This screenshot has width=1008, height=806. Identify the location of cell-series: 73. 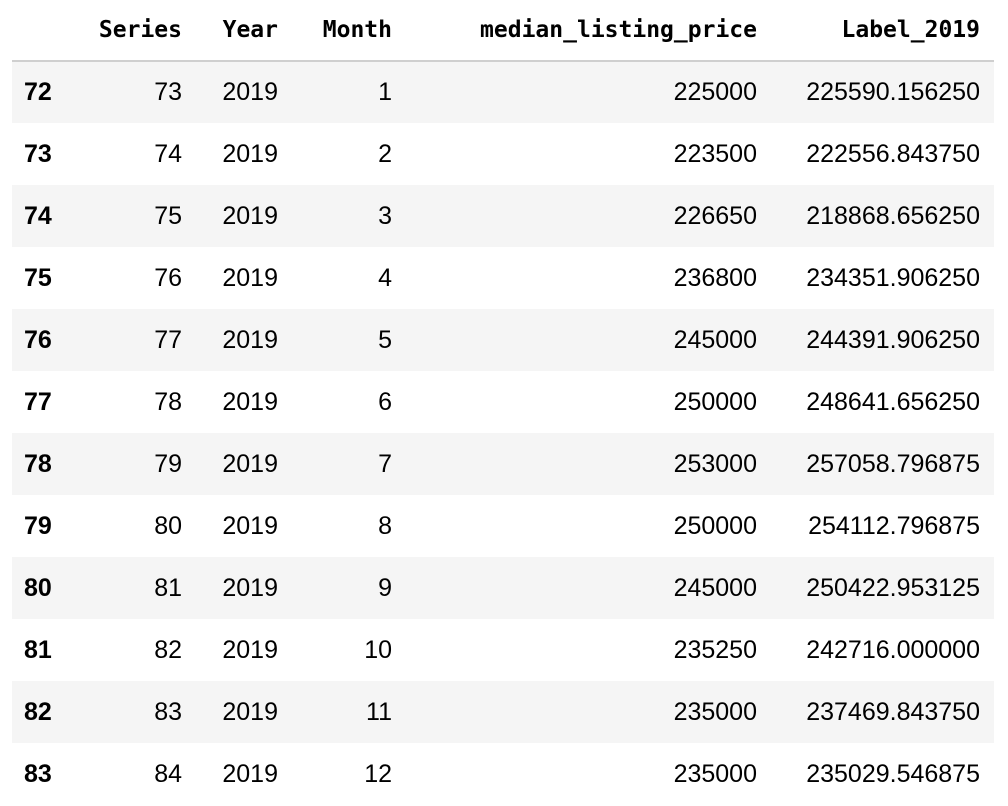
(168, 92).